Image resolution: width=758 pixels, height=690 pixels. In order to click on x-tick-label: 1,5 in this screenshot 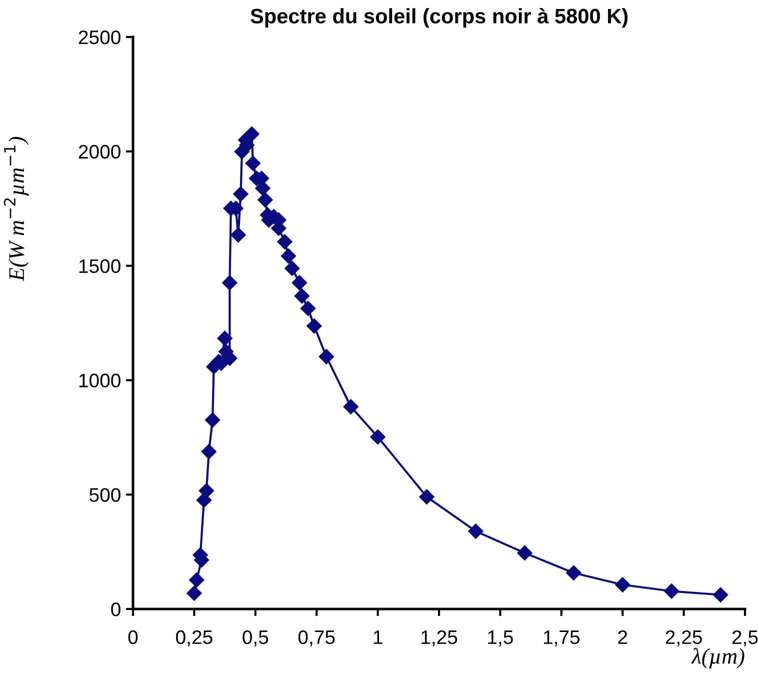, I will do `click(500, 638)`.